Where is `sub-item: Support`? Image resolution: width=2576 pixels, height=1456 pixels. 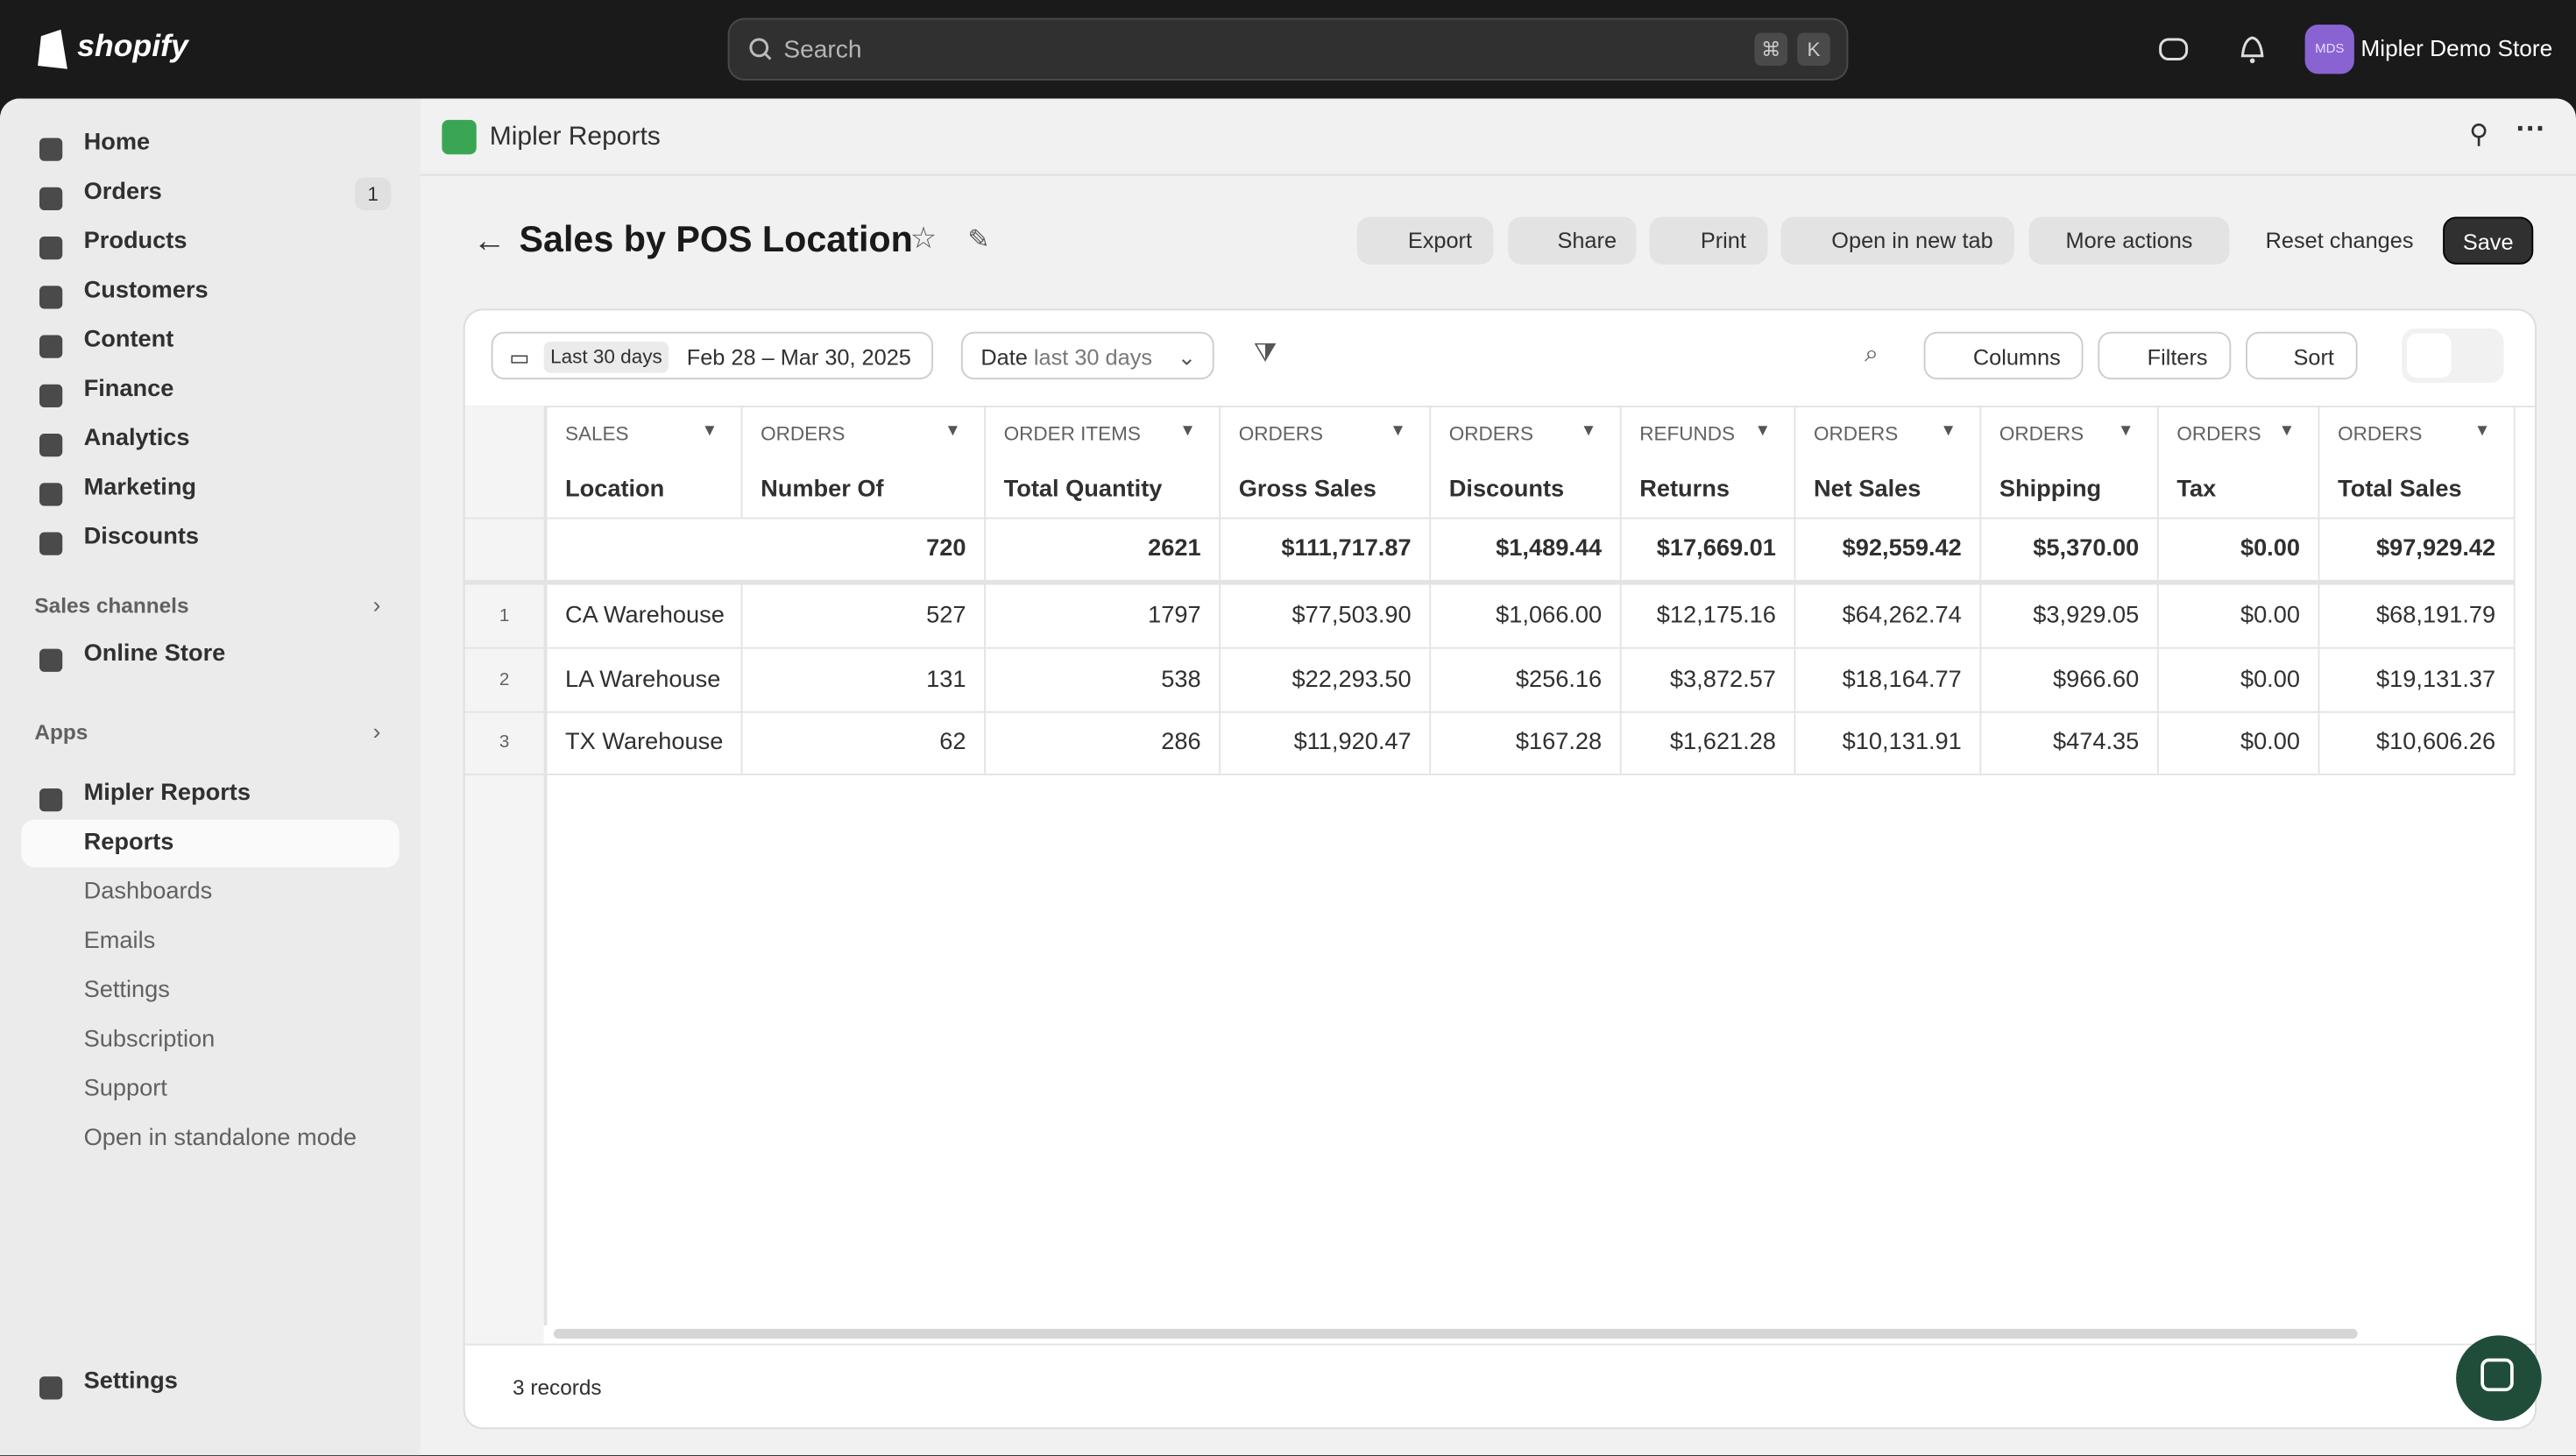
sub-item: Support is located at coordinates (125, 1089).